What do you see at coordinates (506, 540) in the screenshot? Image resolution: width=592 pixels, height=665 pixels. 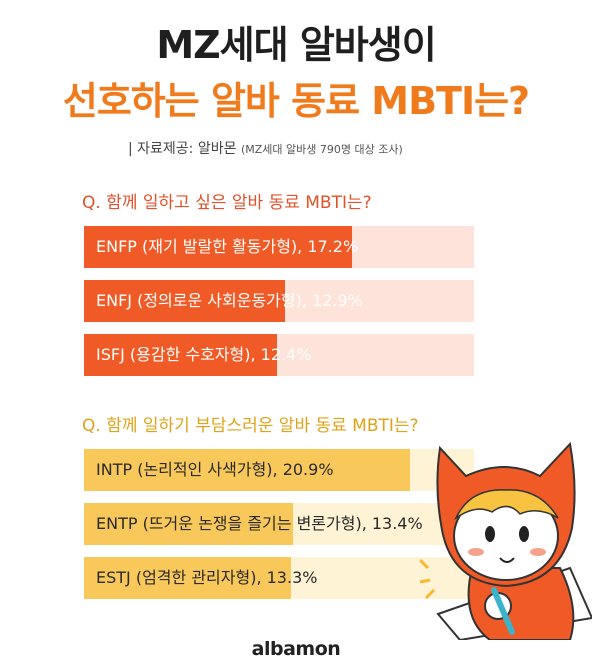 I see `mascot-illustration` at bounding box center [506, 540].